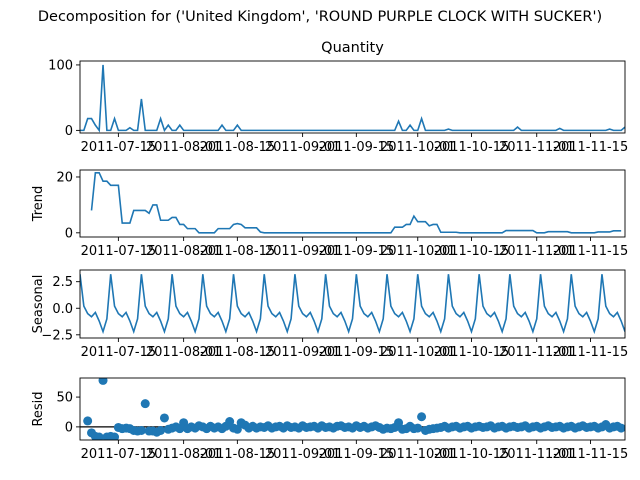 The height and width of the screenshot is (480, 640). What do you see at coordinates (57, 335) in the screenshot?
I see `y-tick-label: −2.5` at bounding box center [57, 335].